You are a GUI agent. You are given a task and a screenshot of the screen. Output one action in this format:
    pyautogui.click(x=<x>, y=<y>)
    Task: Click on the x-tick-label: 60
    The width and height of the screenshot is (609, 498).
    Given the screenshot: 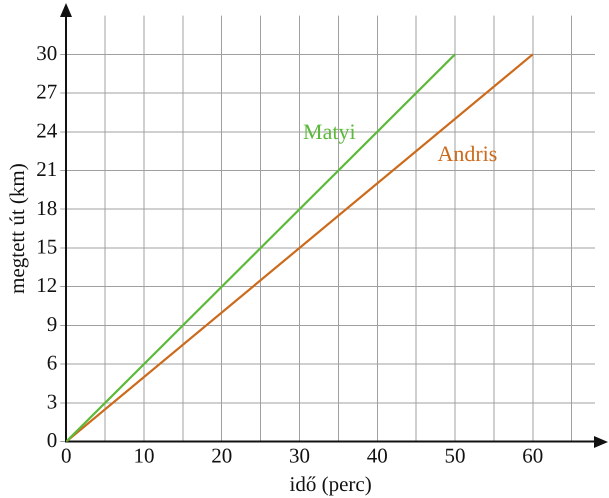 What is the action you would take?
    pyautogui.click(x=533, y=456)
    